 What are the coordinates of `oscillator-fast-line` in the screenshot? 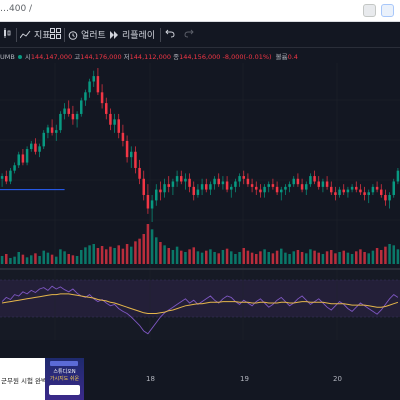 It's located at (200, 310).